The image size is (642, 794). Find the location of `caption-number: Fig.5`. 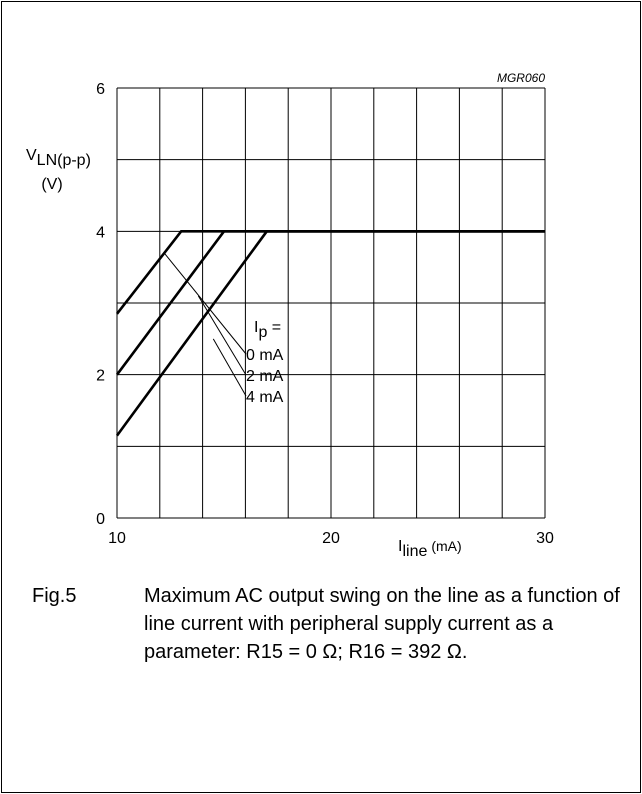

caption-number: Fig.5 is located at coordinates (54, 596).